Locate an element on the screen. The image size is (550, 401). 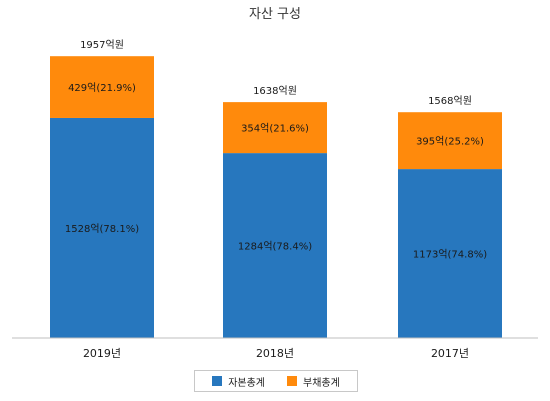
total-label-0: 1957억원 is located at coordinates (102, 45).